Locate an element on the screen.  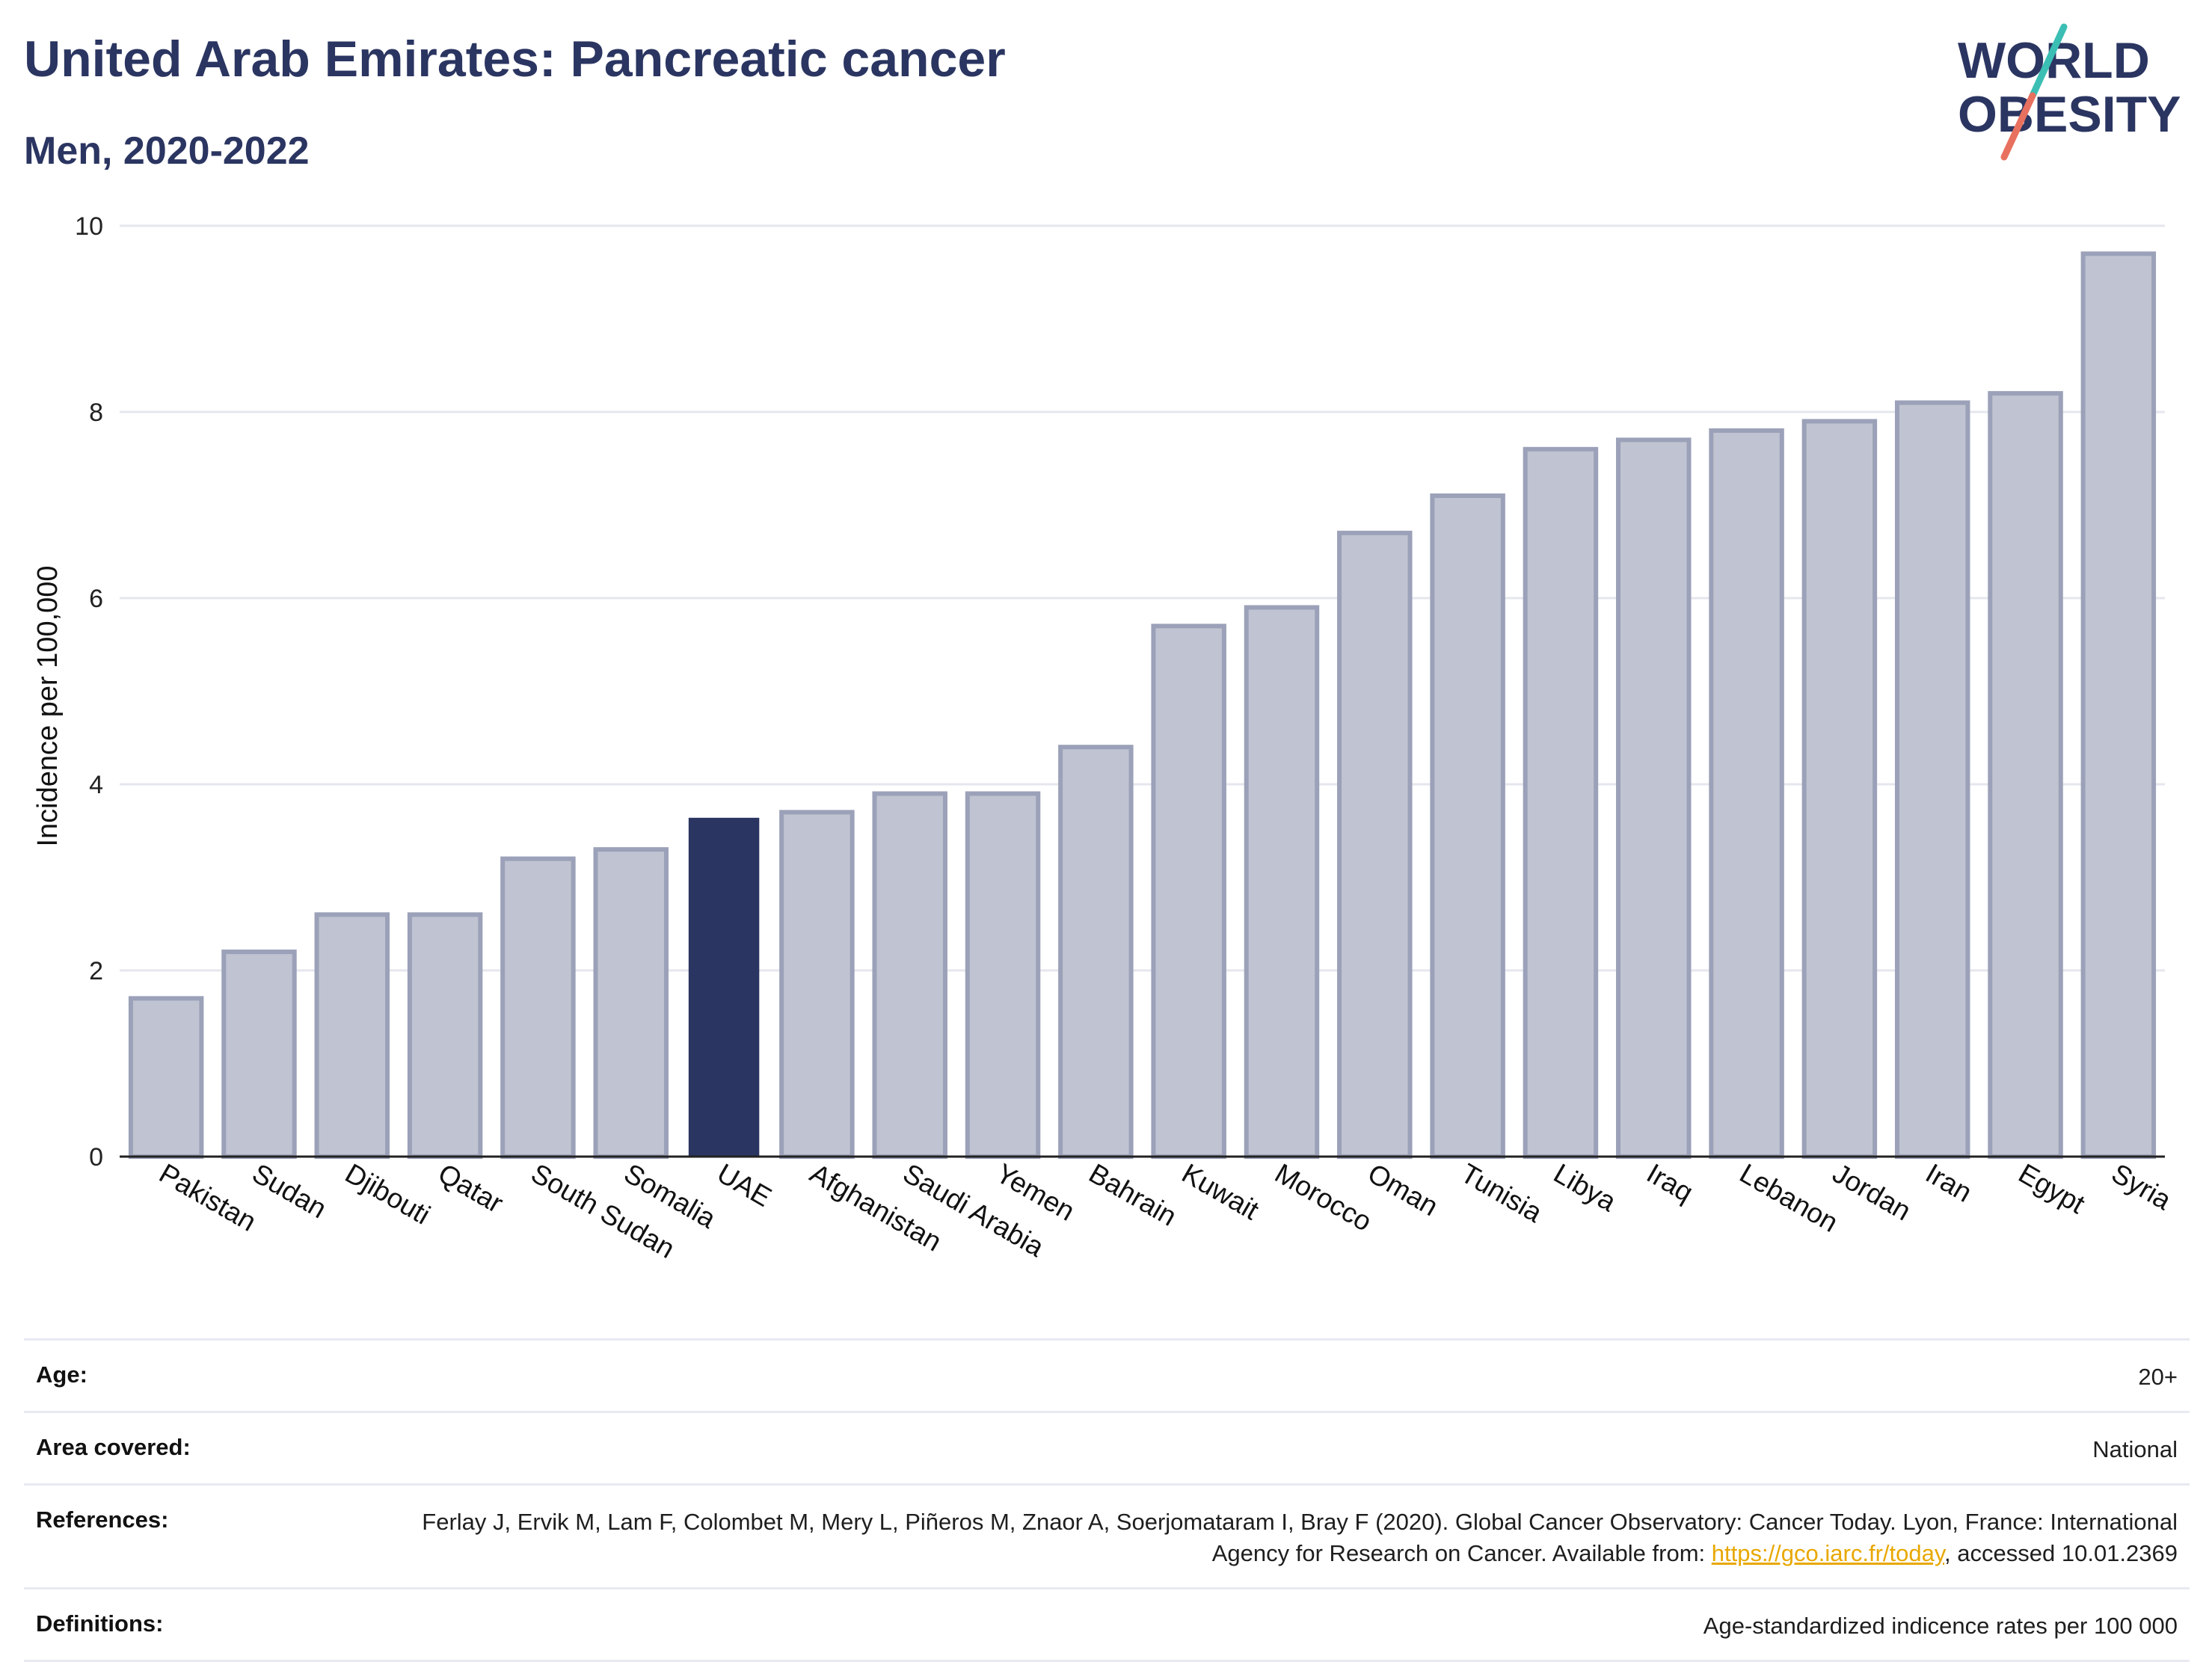
x-tick-label: Morocco is located at coordinates (1323, 1197).